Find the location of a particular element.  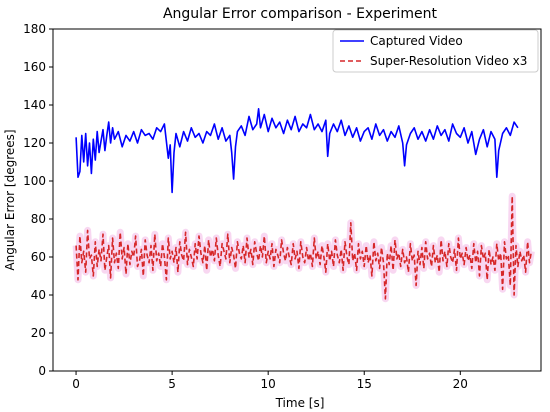

x-tick-label: 0 is located at coordinates (76, 384).